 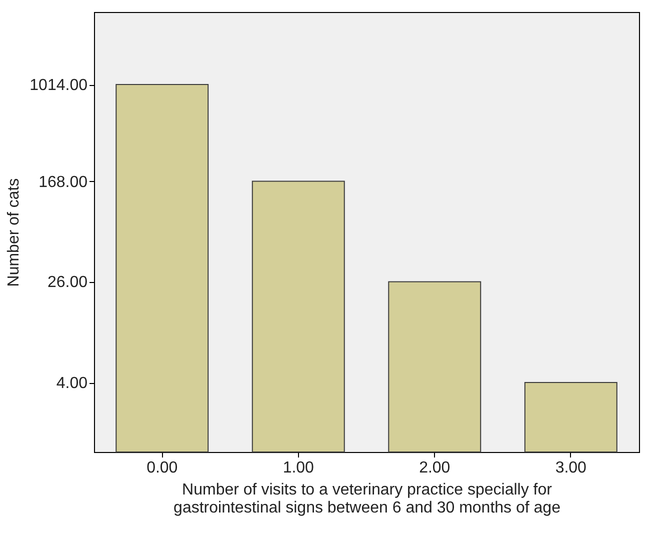 What do you see at coordinates (367, 499) in the screenshot?
I see `x-axis-title: Number of visits to a veterinary practice specially for gastrointestinal signs between 6 and 30 months of age` at bounding box center [367, 499].